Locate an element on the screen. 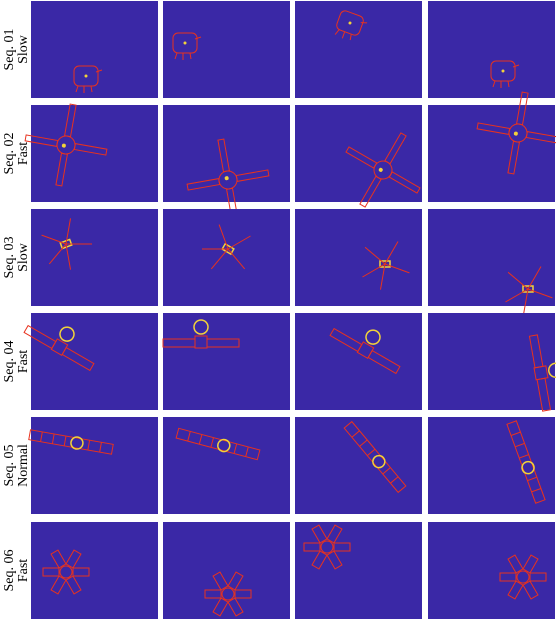  row-sequence-label: Seq. 04 is located at coordinates (9, 362).